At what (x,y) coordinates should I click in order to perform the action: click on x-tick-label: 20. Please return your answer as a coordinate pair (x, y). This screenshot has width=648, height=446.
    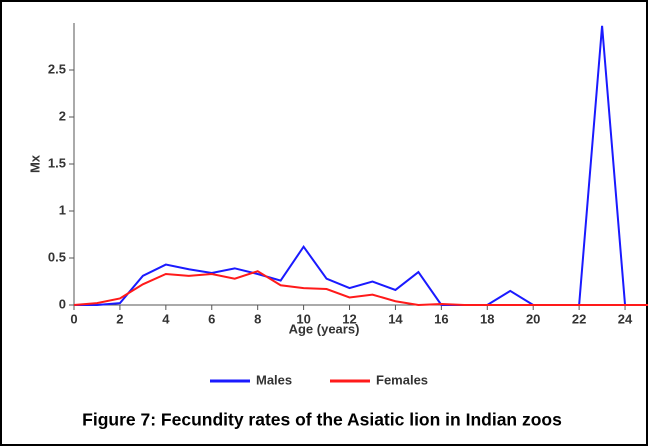
    Looking at the image, I should click on (533, 318).